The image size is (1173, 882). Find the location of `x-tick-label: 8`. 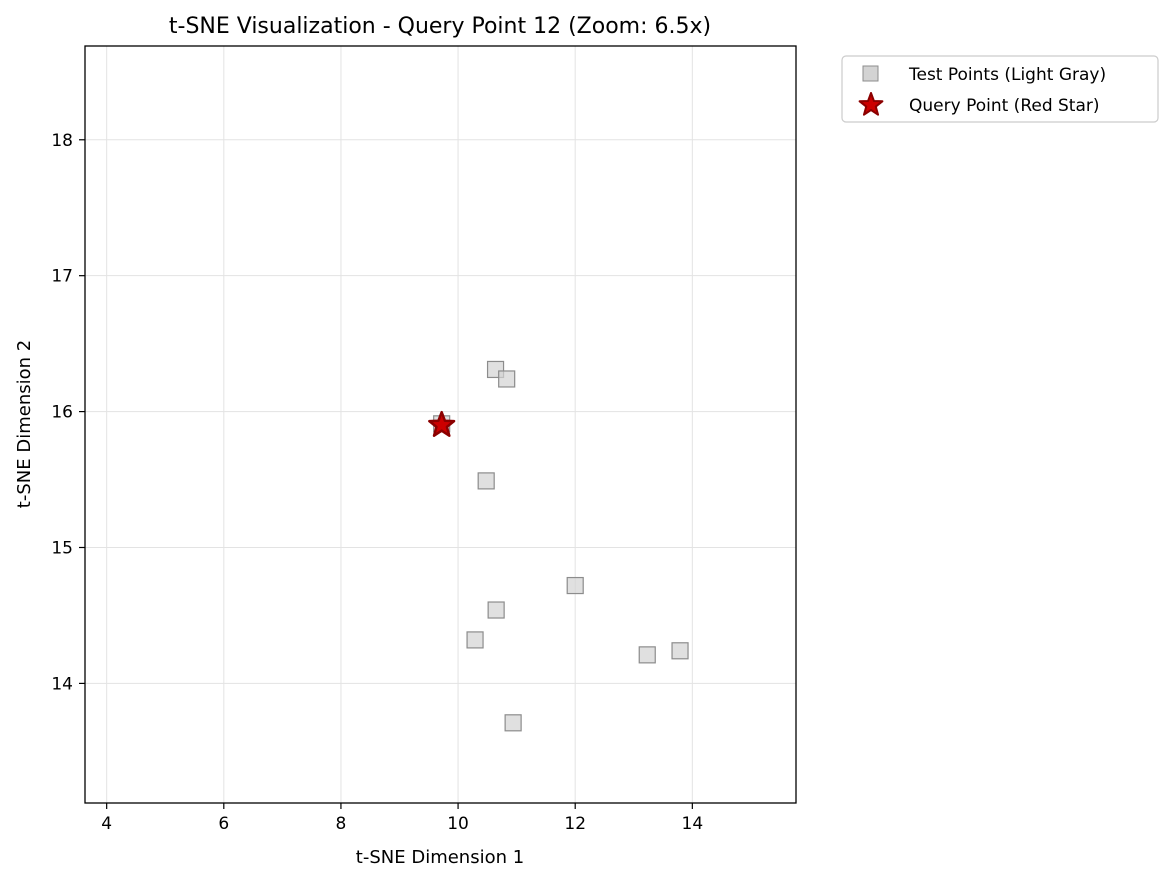

x-tick-label: 8 is located at coordinates (341, 824).